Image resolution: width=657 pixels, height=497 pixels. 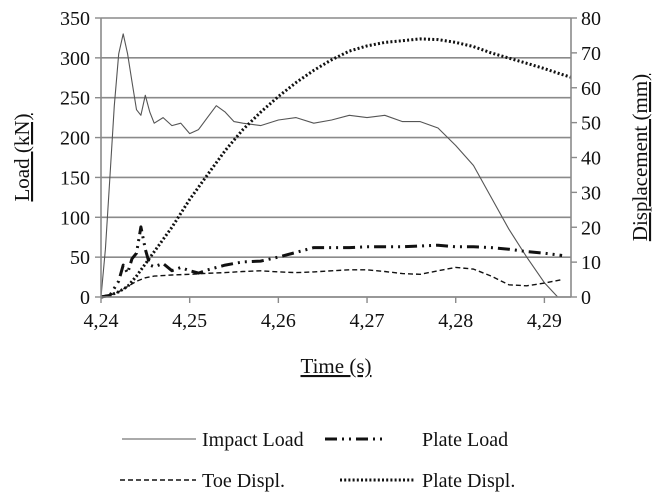 What do you see at coordinates (591, 89) in the screenshot?
I see `y-right-tick-label: 60` at bounding box center [591, 89].